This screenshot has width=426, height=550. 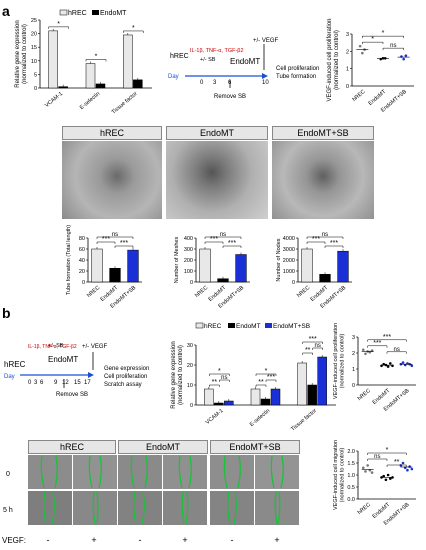 What do you see at coordinates (271, 377) in the screenshot?
I see `b_gene-annotation-4: ***` at bounding box center [271, 377].